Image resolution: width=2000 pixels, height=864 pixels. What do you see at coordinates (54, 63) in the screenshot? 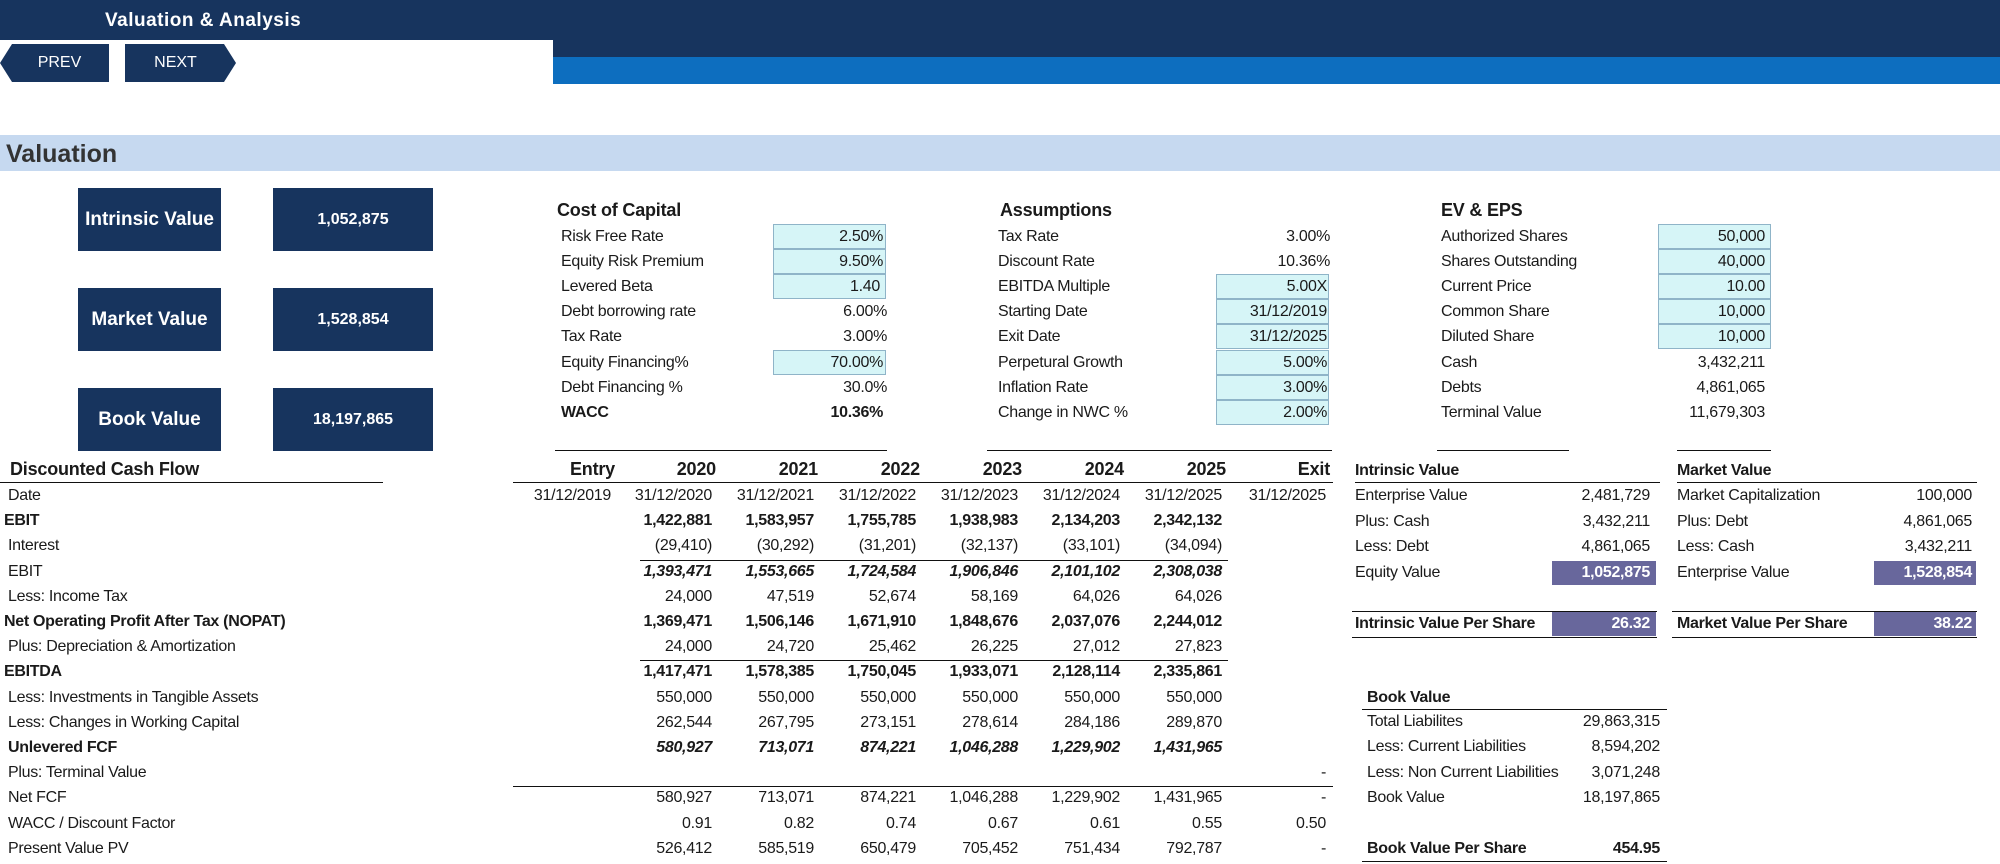
I see `prev-button: PREV` at bounding box center [54, 63].